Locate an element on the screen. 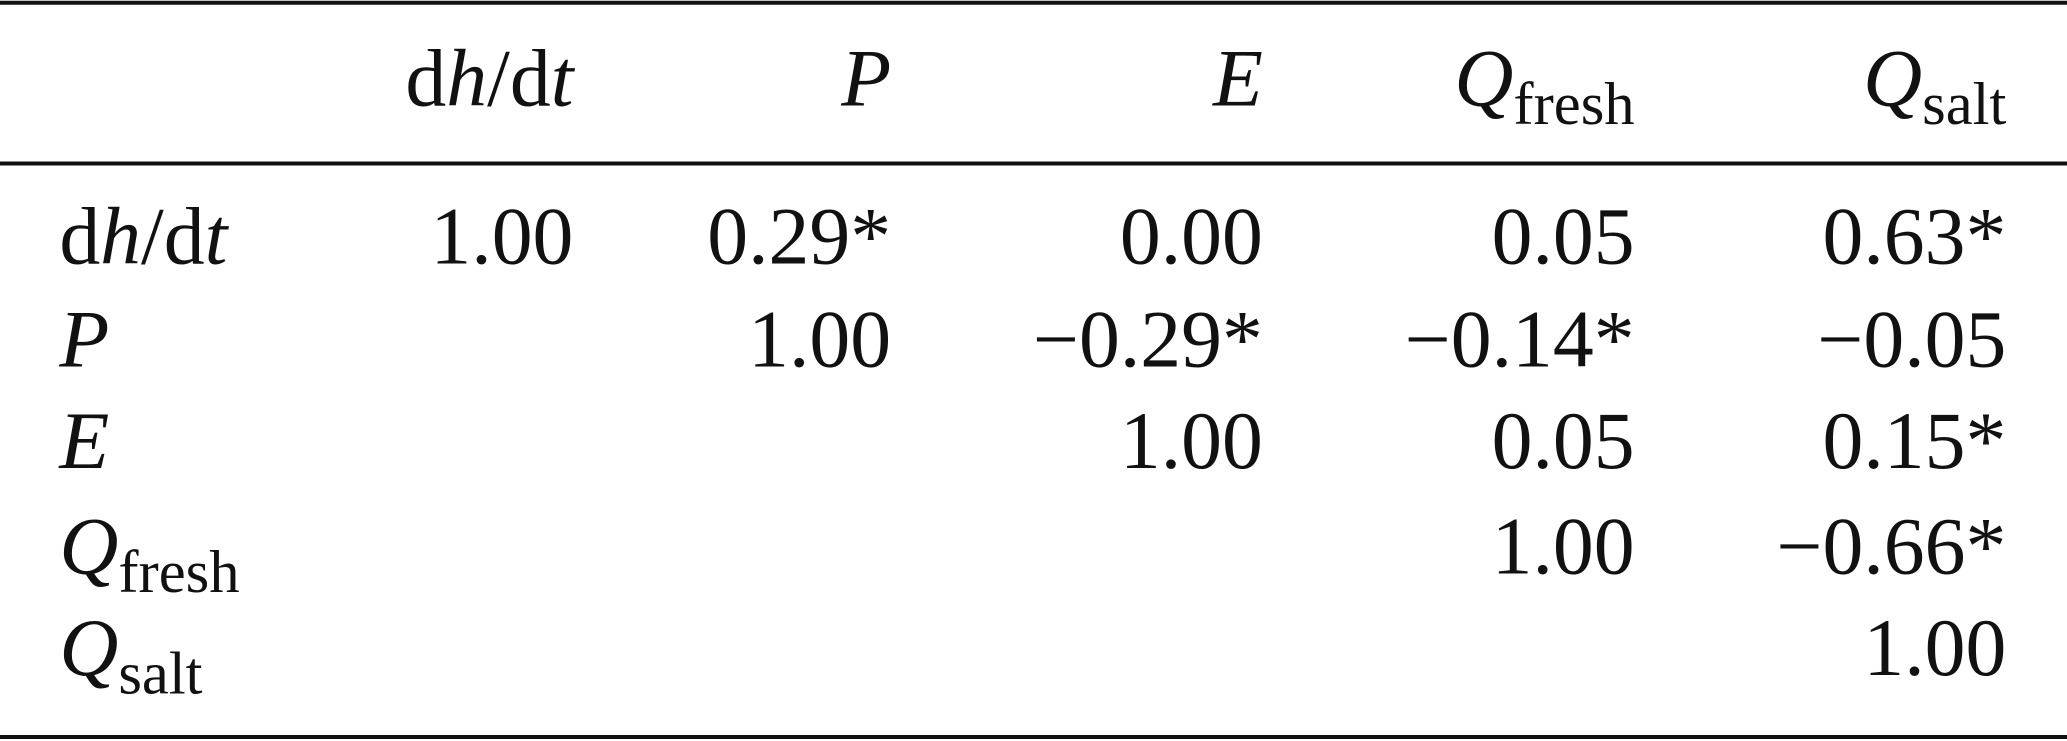 This screenshot has height=741, width=2067. column-header: Qsalt is located at coordinates (1934, 85).